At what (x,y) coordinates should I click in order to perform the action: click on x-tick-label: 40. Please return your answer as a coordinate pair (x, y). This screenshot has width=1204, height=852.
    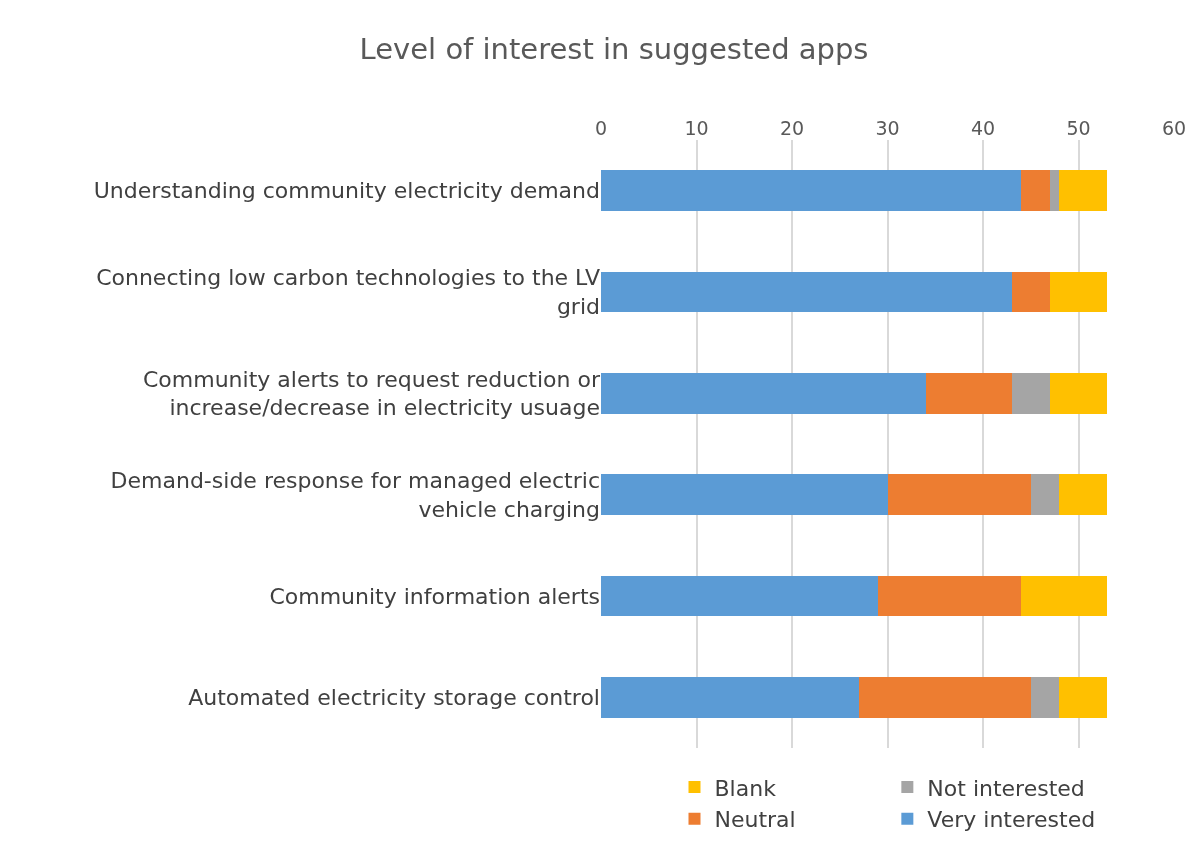
    Looking at the image, I should click on (983, 128).